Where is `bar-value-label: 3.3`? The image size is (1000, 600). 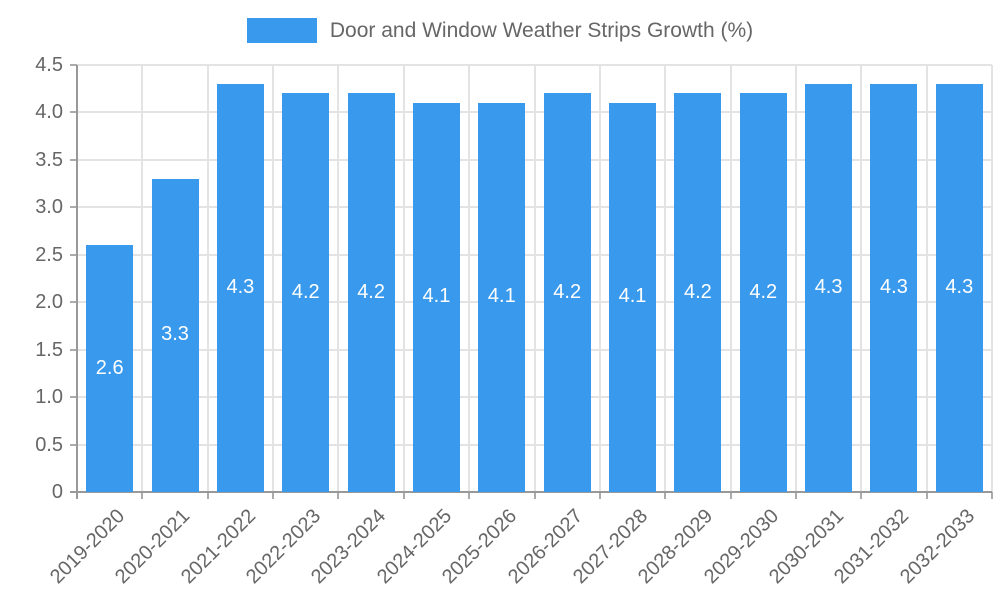
bar-value-label: 3.3 is located at coordinates (175, 334).